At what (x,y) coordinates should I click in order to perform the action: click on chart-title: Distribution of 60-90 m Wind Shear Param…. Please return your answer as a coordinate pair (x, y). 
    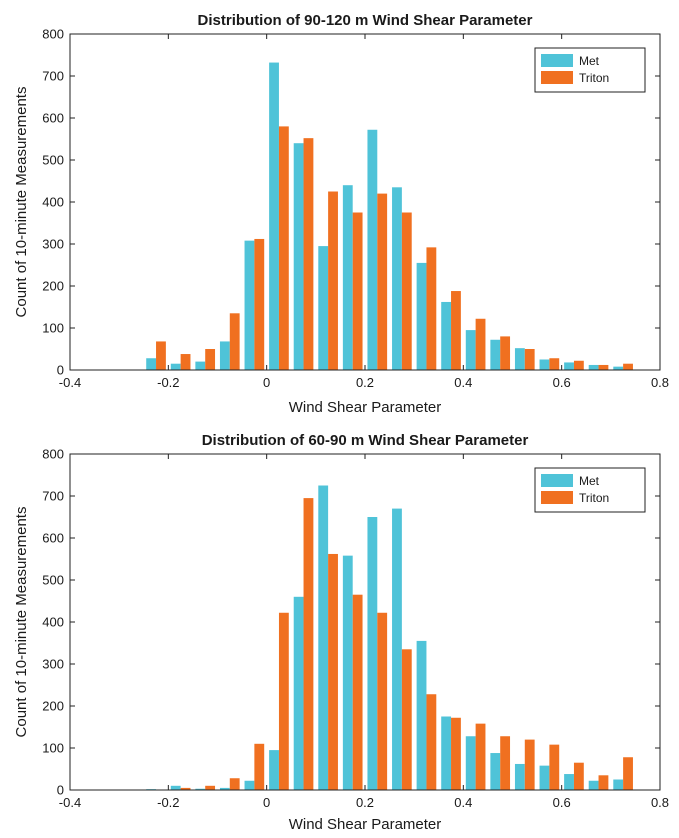
    Looking at the image, I should click on (365, 440).